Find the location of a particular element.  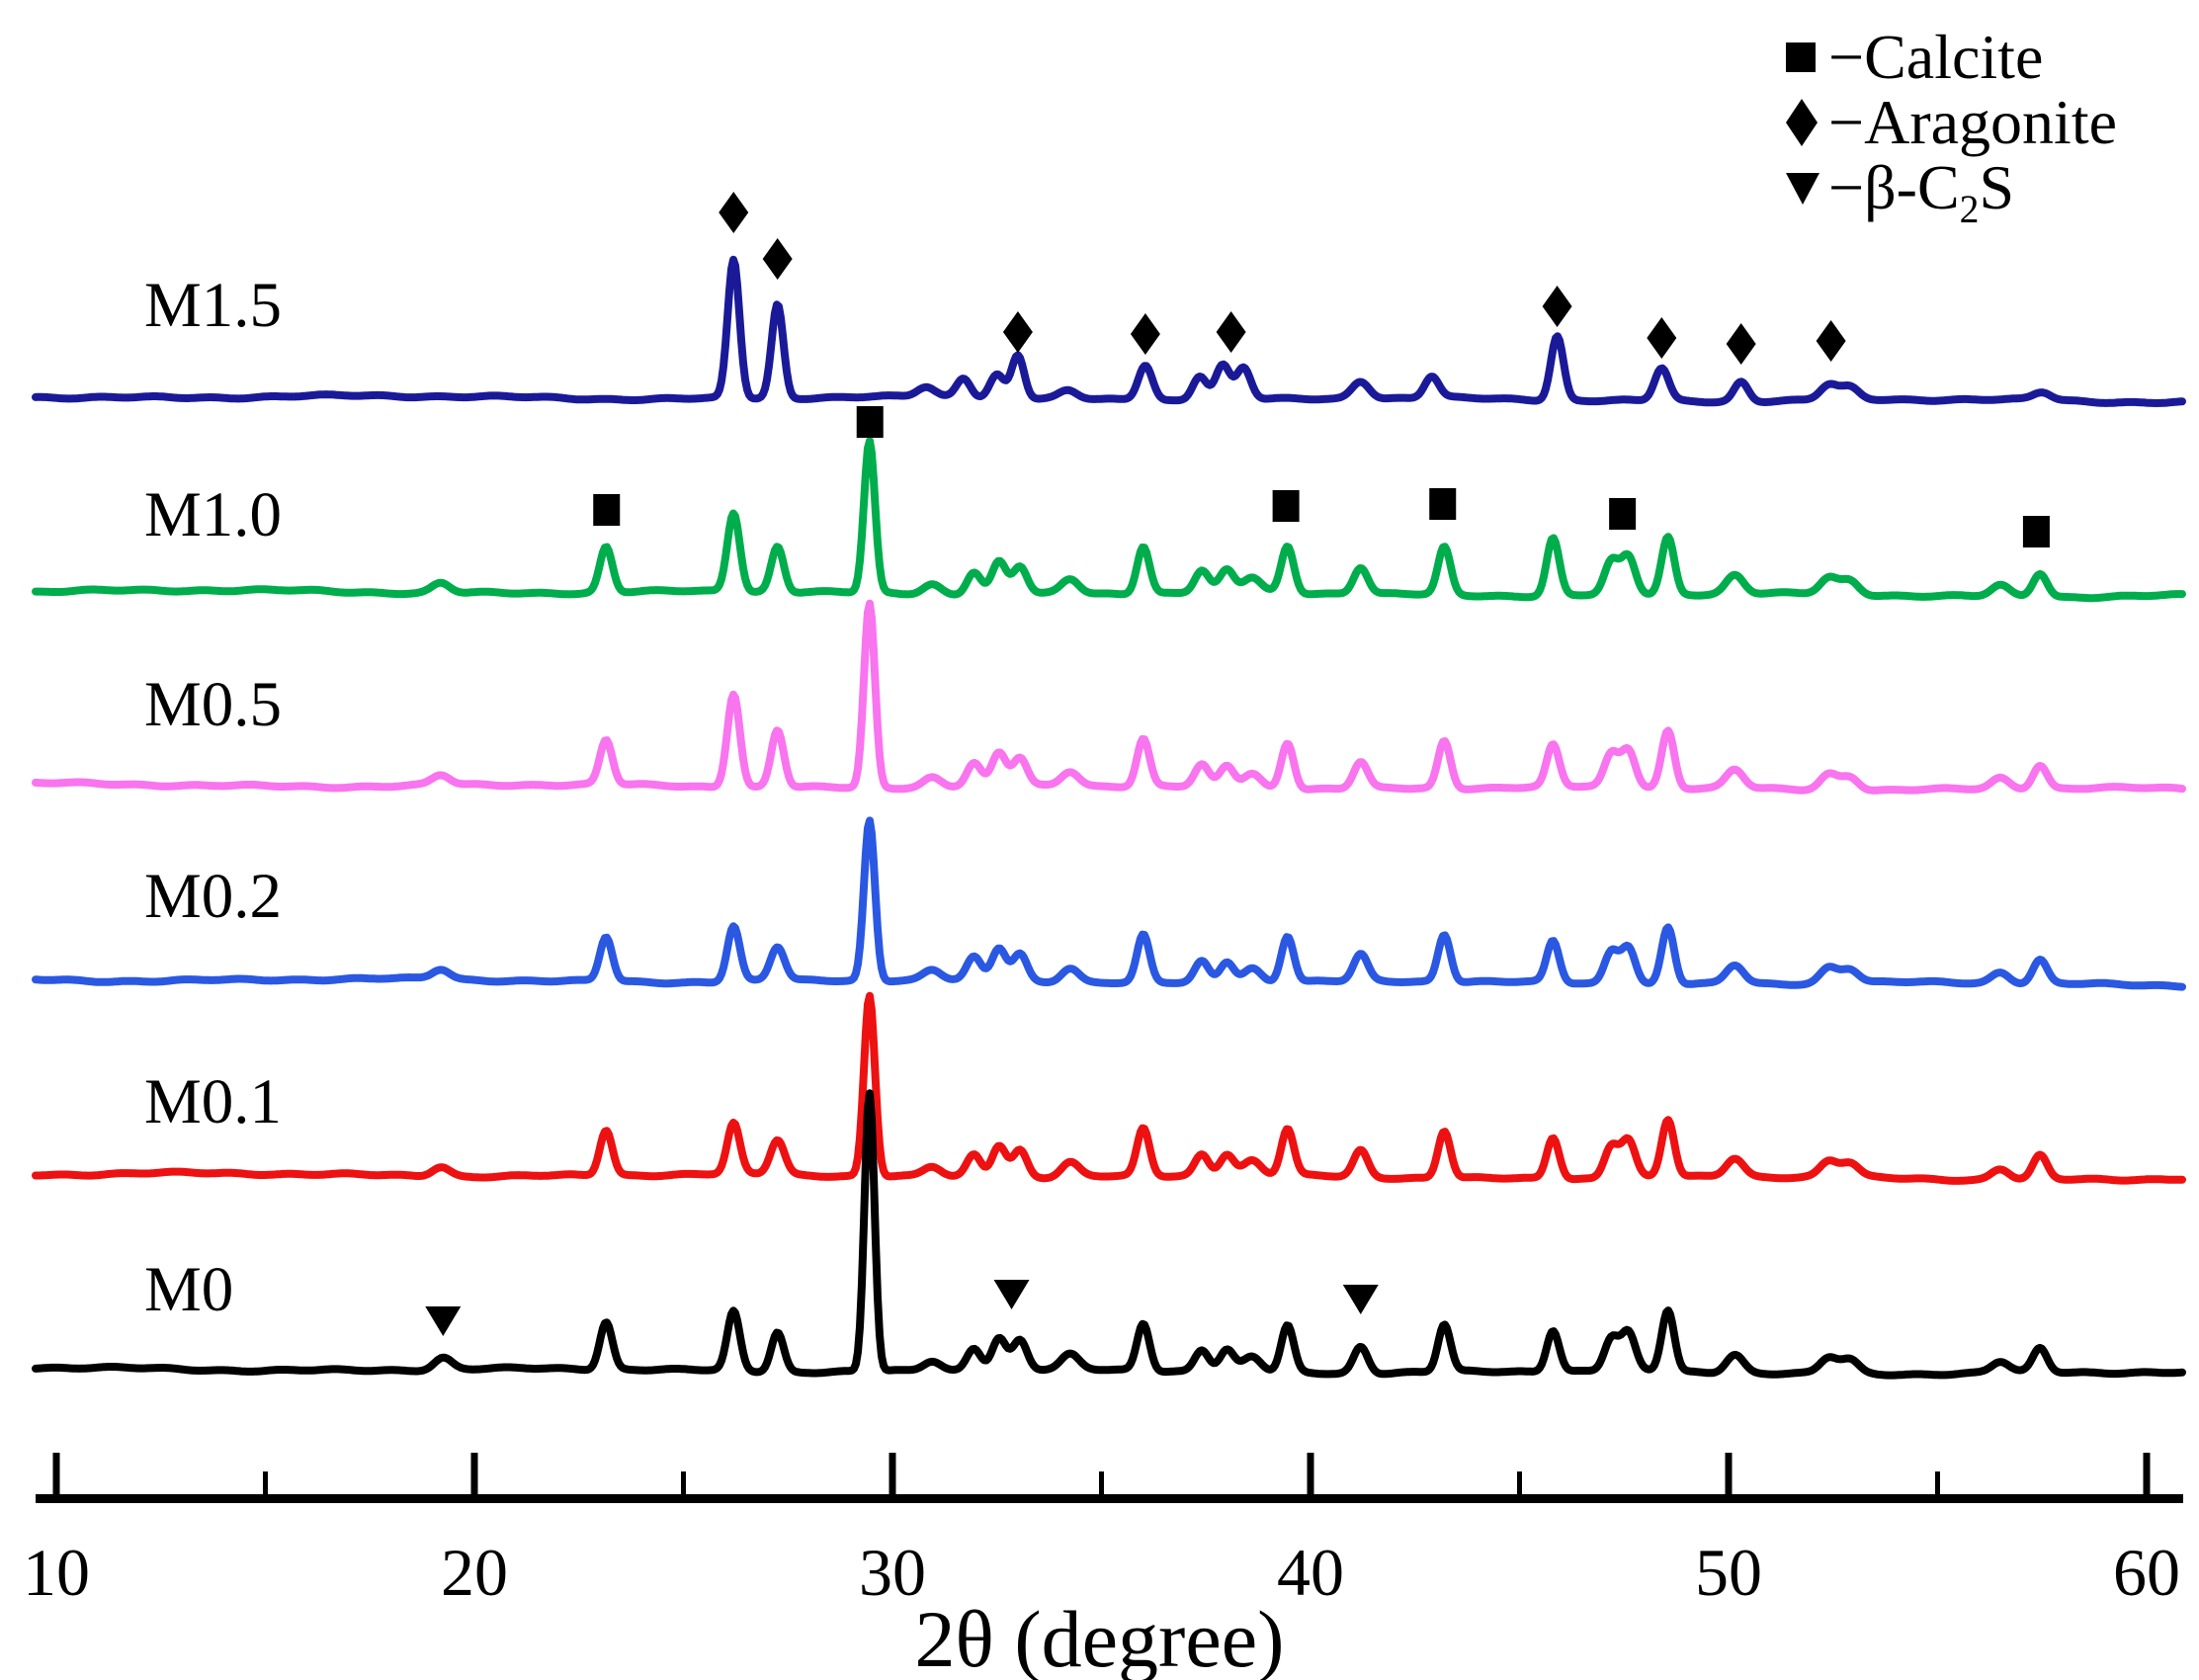

x-axis is located at coordinates (1109, 1478).